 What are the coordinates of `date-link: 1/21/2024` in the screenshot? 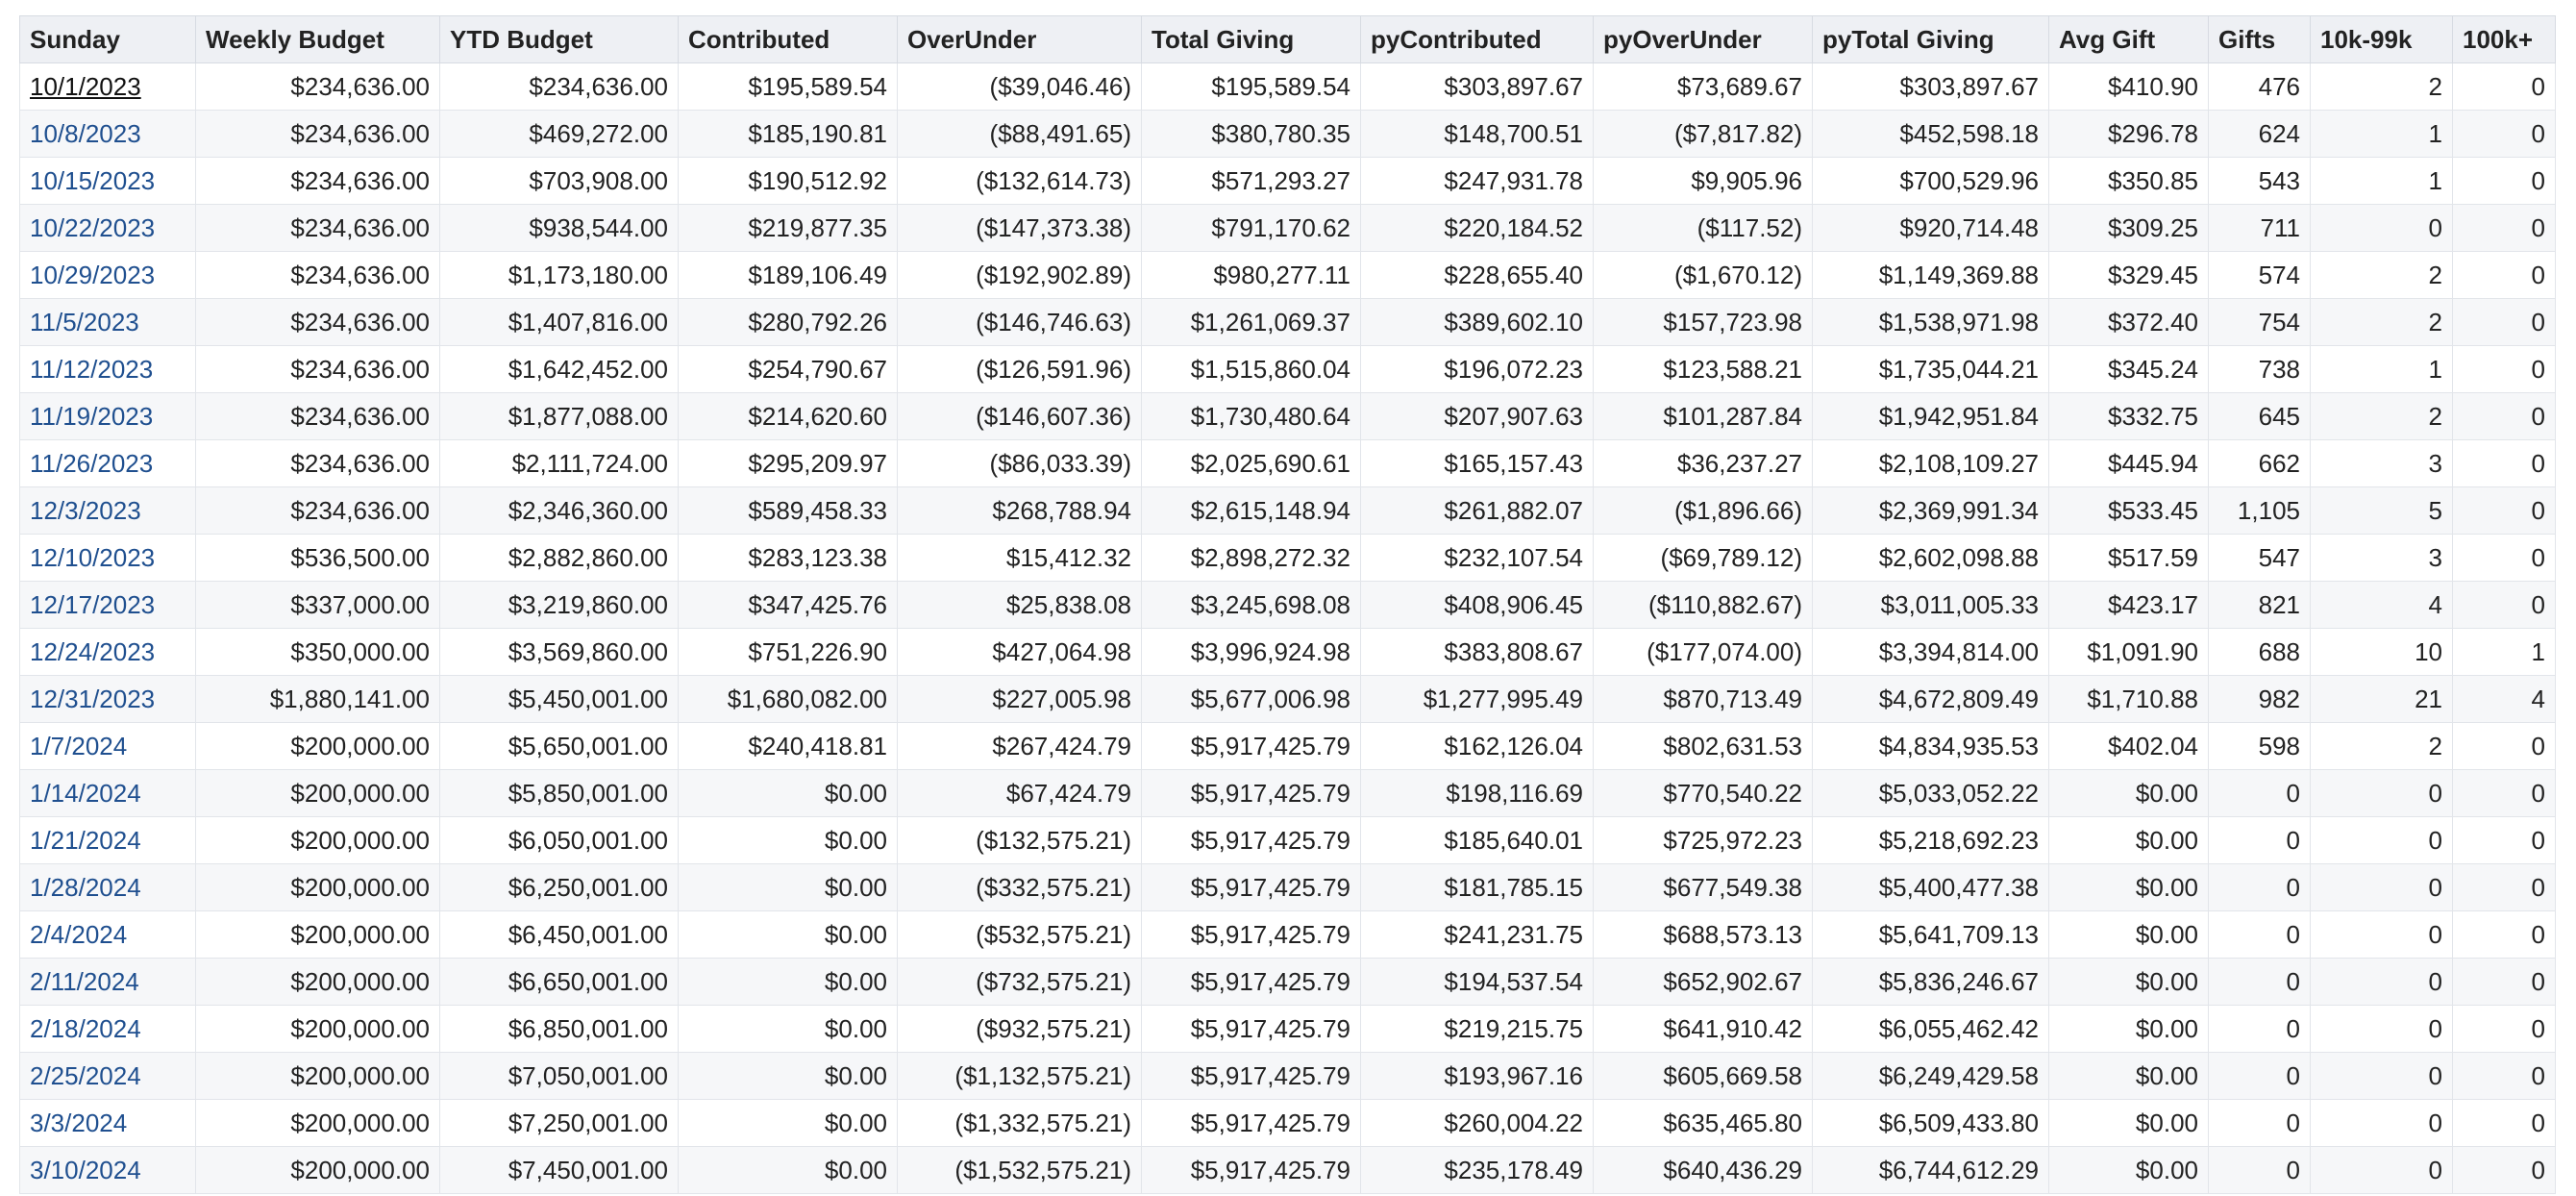 It's located at (86, 840).